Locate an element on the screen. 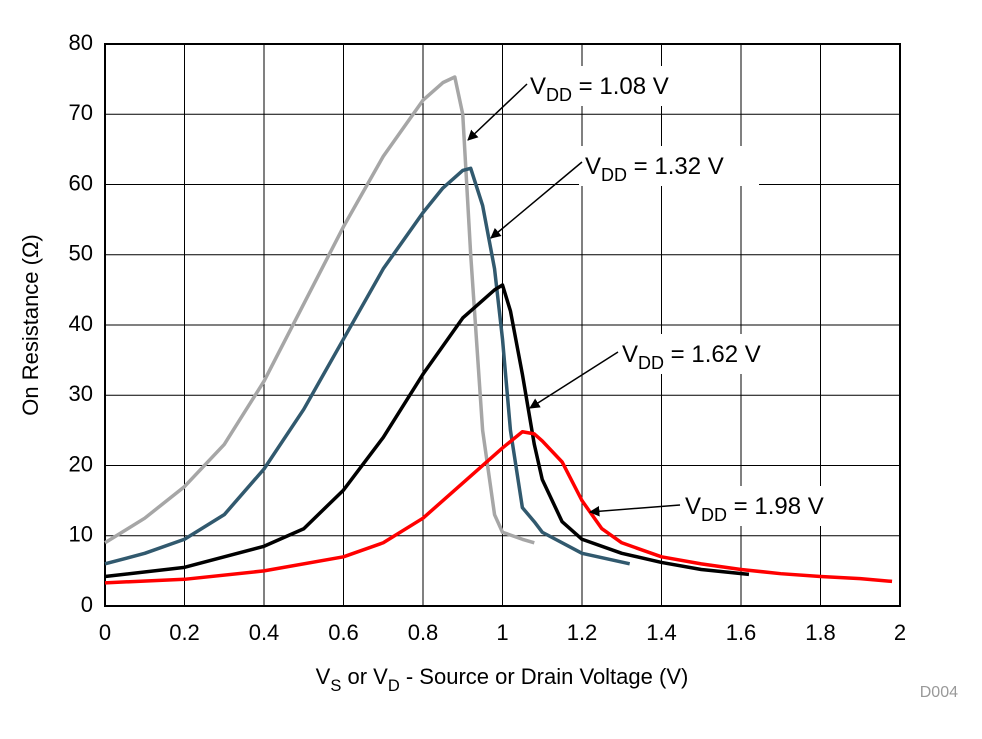  y-tick-label: 20 is located at coordinates (81, 463).